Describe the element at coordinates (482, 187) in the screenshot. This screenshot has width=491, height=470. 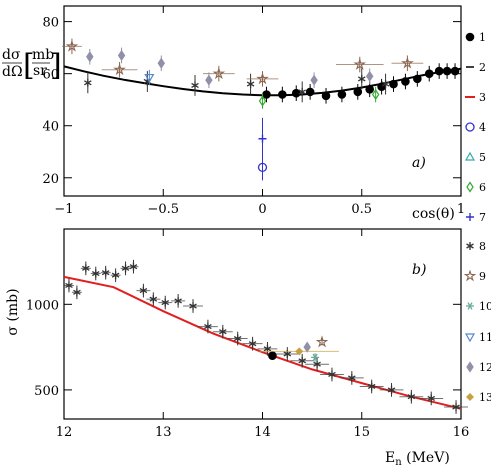
I see `legend-label: 6` at that location.